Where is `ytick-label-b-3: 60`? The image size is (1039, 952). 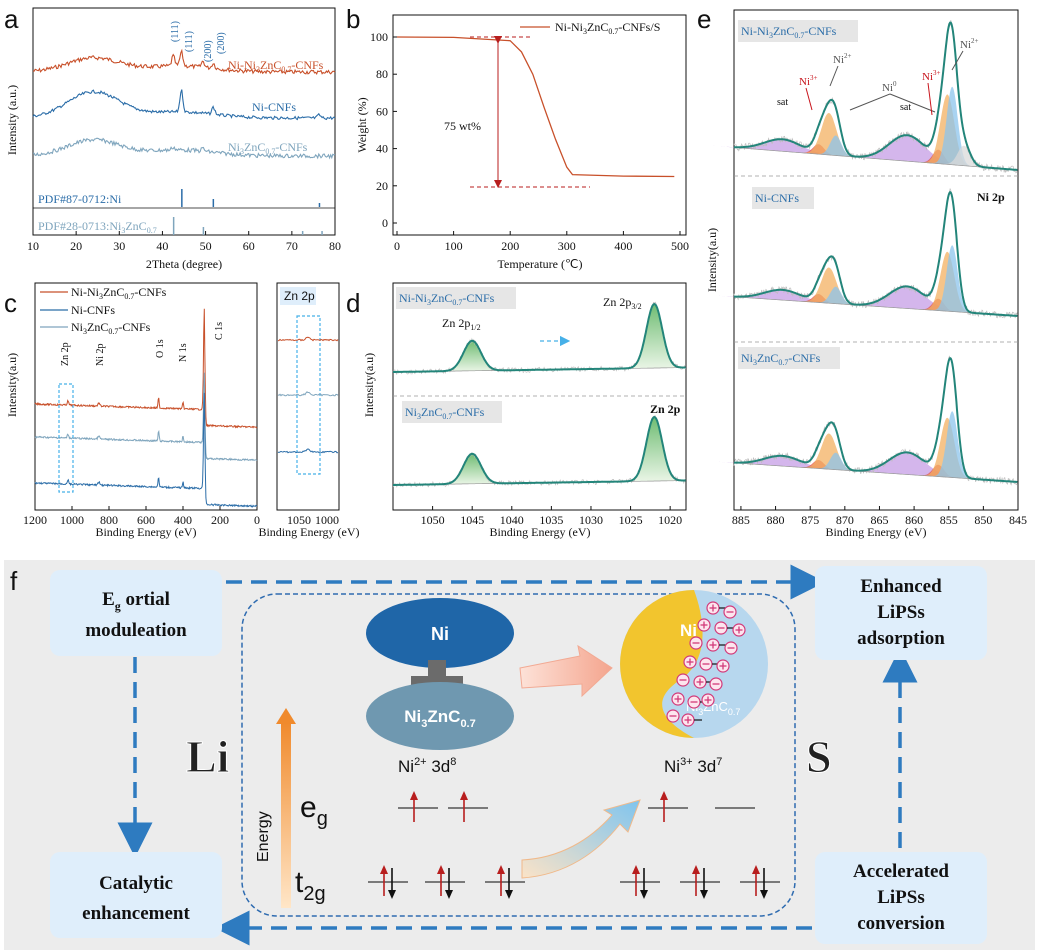 ytick-label-b-3: 60 is located at coordinates (382, 111).